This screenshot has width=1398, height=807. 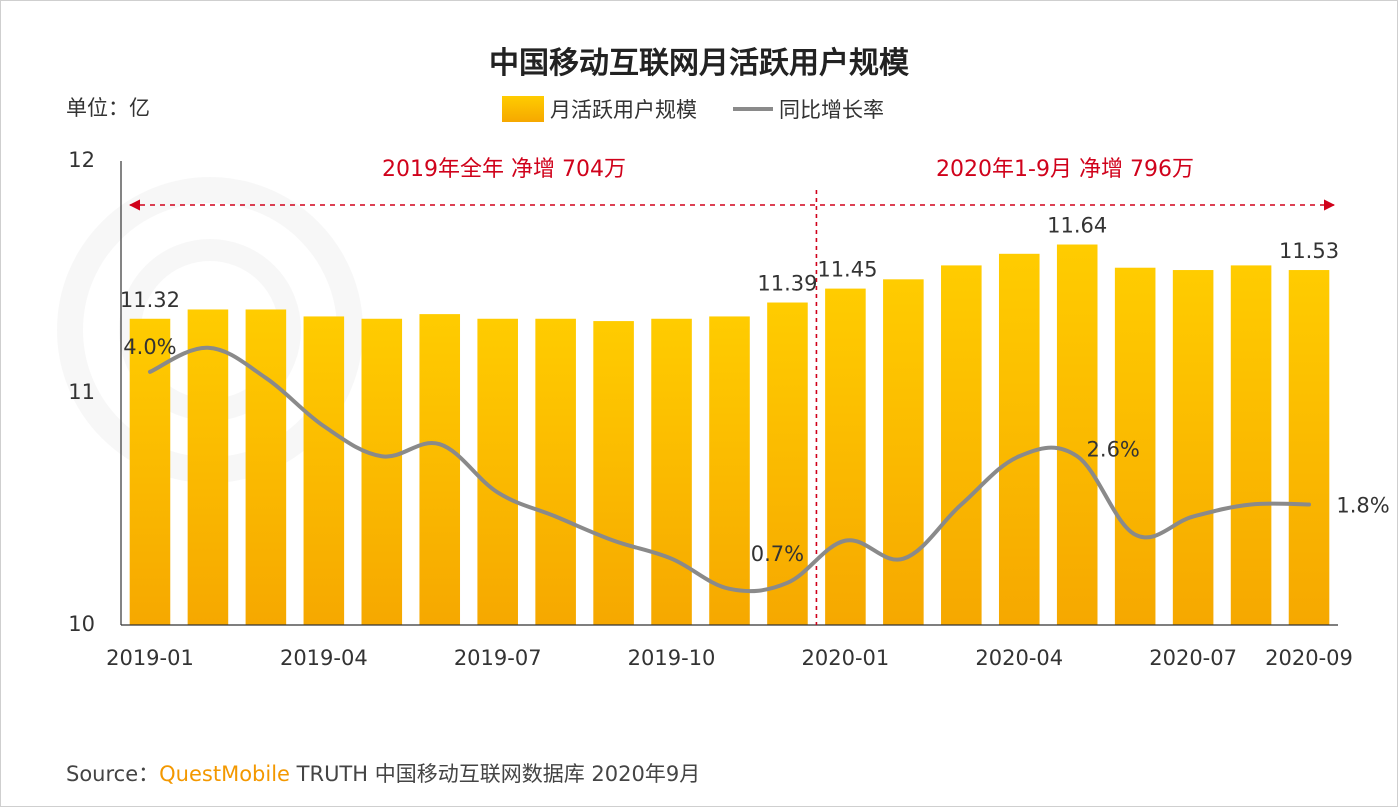 I want to click on x-tick-label: 2019-01, so click(x=150, y=658).